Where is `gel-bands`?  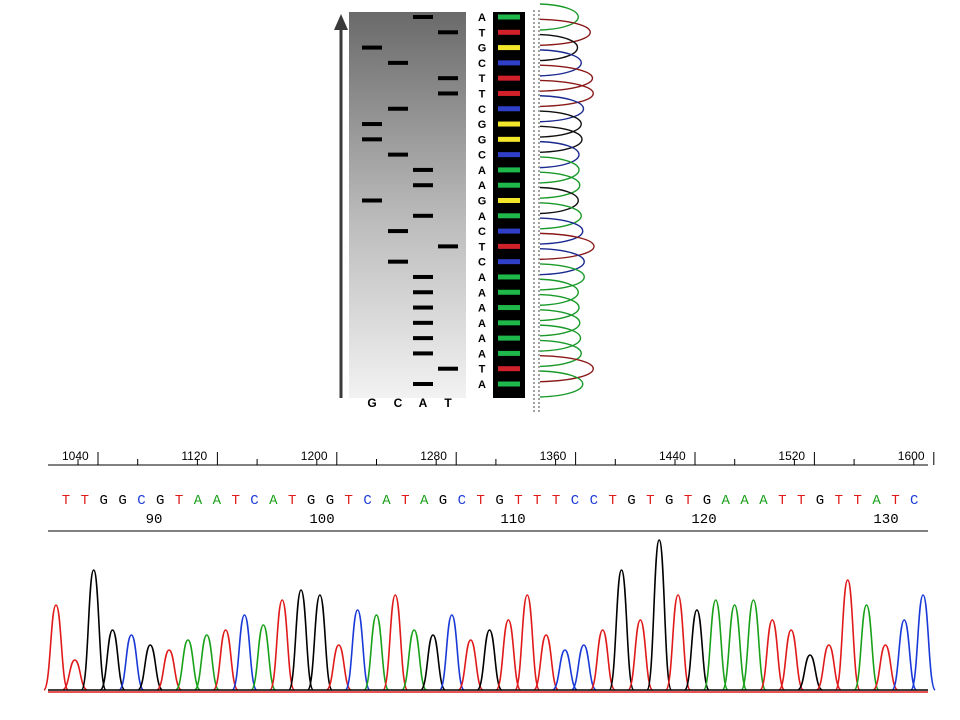
gel-bands is located at coordinates (410, 200).